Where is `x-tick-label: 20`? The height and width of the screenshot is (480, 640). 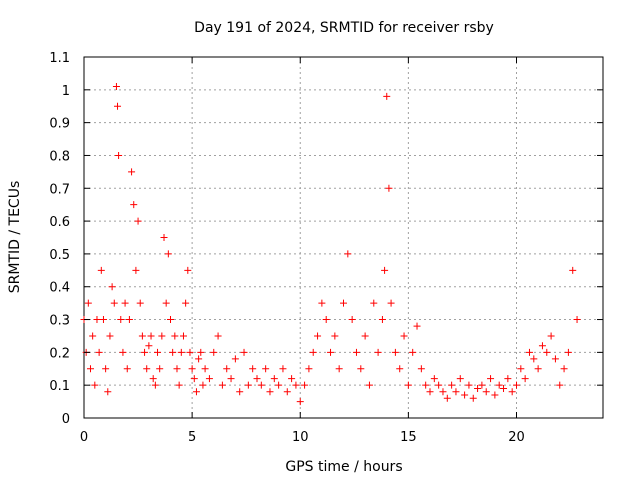 x-tick-label: 20 is located at coordinates (516, 437).